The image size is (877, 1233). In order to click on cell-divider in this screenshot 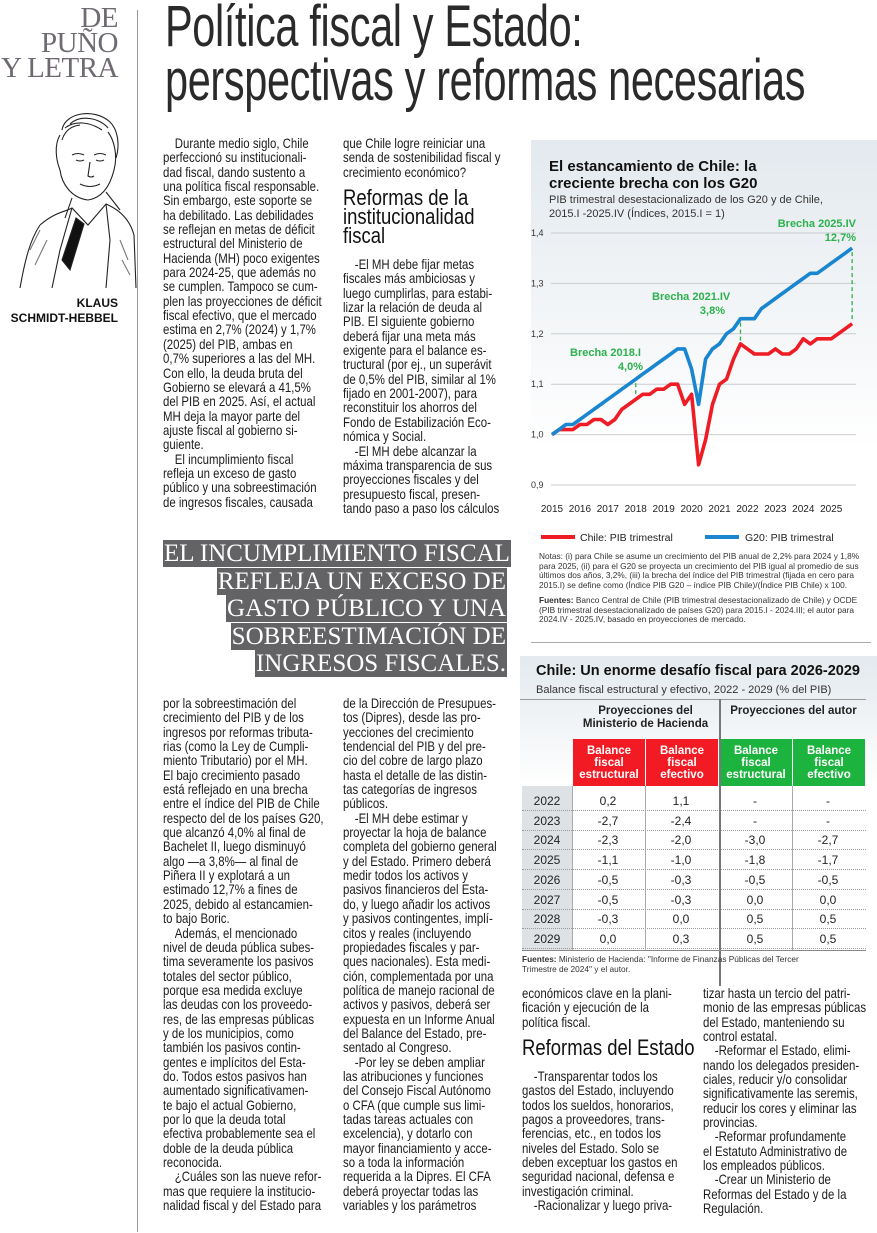, I will do `click(792, 868)`.